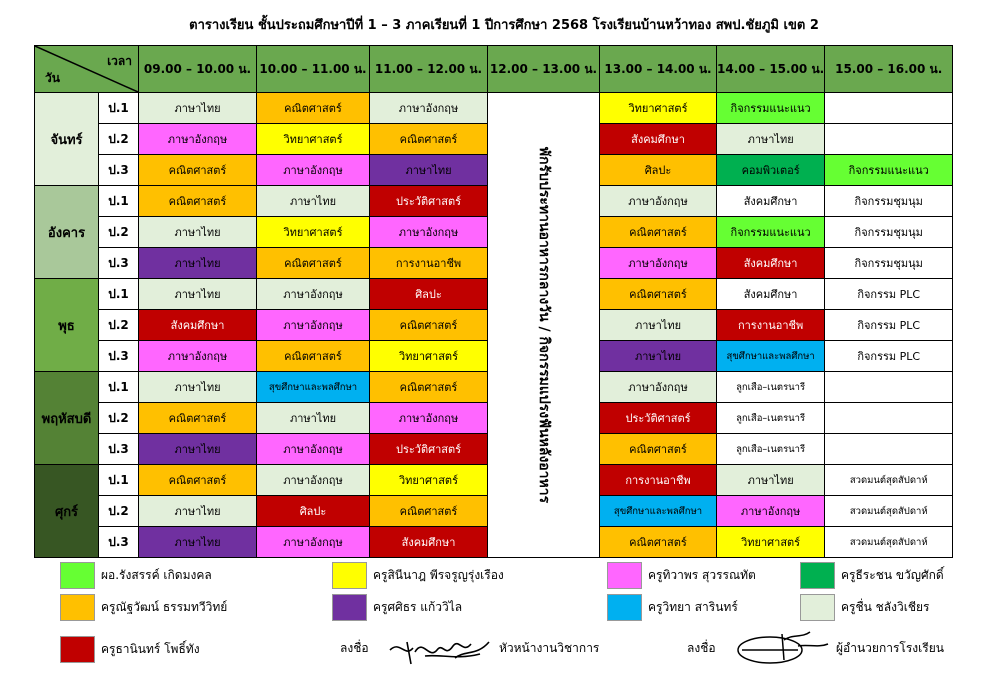 Image resolution: width=1008 pixels, height=691 pixels. I want to click on legend-label: ครูณัฐวัฒน์ ธรรมทวีวิทย์, so click(164, 607).